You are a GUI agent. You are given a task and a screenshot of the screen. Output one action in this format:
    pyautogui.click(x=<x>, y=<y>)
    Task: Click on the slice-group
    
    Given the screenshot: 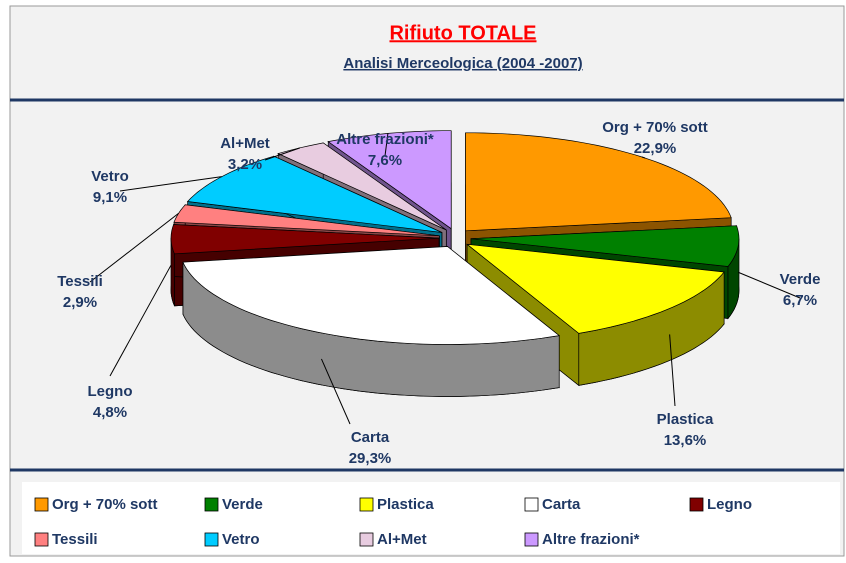 What is the action you would take?
    pyautogui.click(x=371, y=321)
    